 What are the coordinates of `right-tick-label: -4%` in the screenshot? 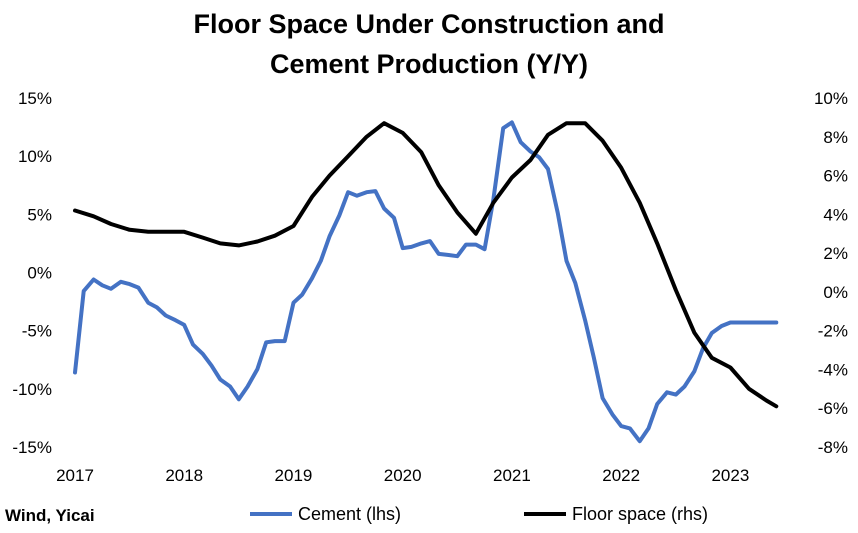 It's located at (833, 369).